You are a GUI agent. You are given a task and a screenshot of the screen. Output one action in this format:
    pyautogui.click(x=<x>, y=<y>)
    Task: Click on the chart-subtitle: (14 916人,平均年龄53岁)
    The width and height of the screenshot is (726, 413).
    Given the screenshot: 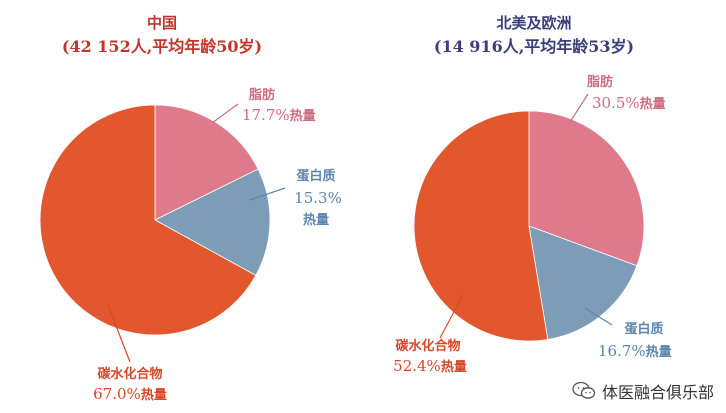 What is the action you would take?
    pyautogui.click(x=534, y=46)
    